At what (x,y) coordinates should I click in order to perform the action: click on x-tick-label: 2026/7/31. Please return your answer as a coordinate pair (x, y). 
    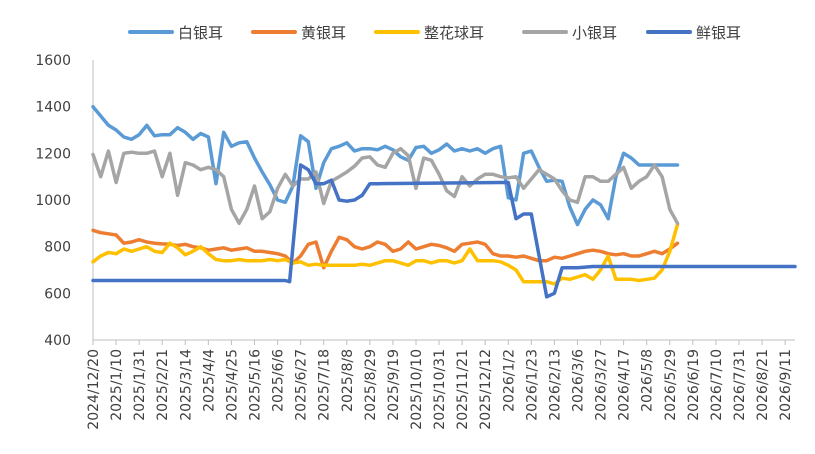
    Looking at the image, I should click on (740, 385).